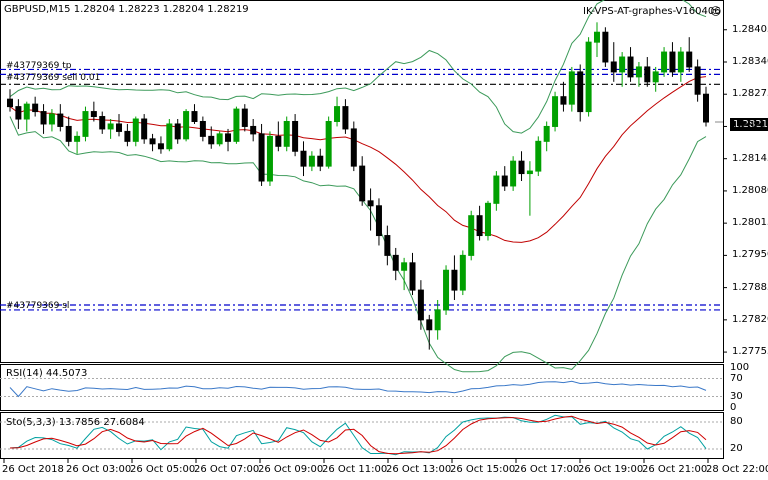  I want to click on time-label: 26 Oct 09:00, so click(291, 469).